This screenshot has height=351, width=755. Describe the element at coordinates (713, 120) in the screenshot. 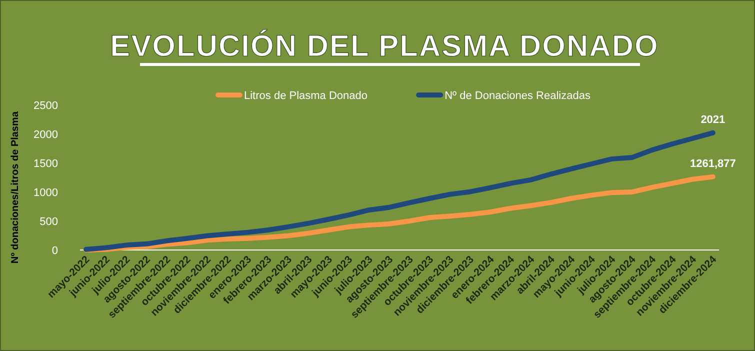

I see `data-label: 2021` at that location.